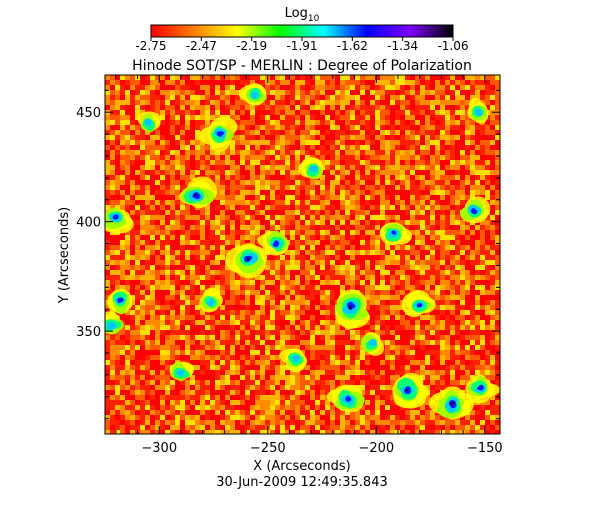  What do you see at coordinates (302, 31) in the screenshot?
I see `colorbar` at bounding box center [302, 31].